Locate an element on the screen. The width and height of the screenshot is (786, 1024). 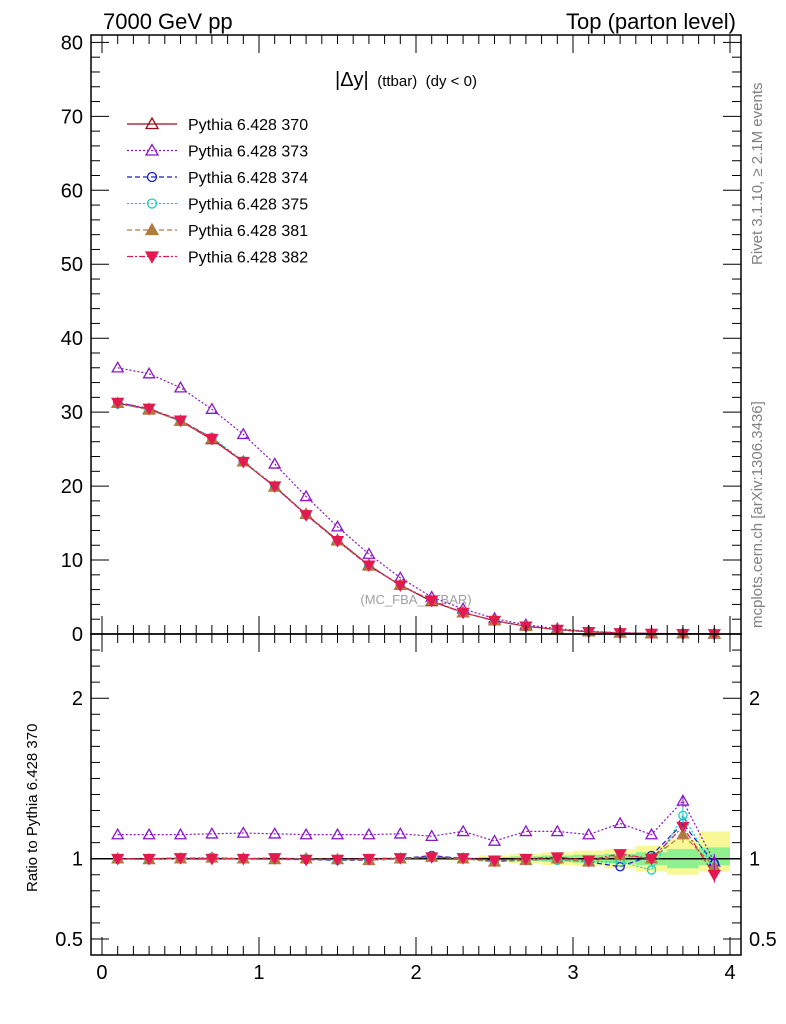
ratio-point-s375 is located at coordinates (651, 870).